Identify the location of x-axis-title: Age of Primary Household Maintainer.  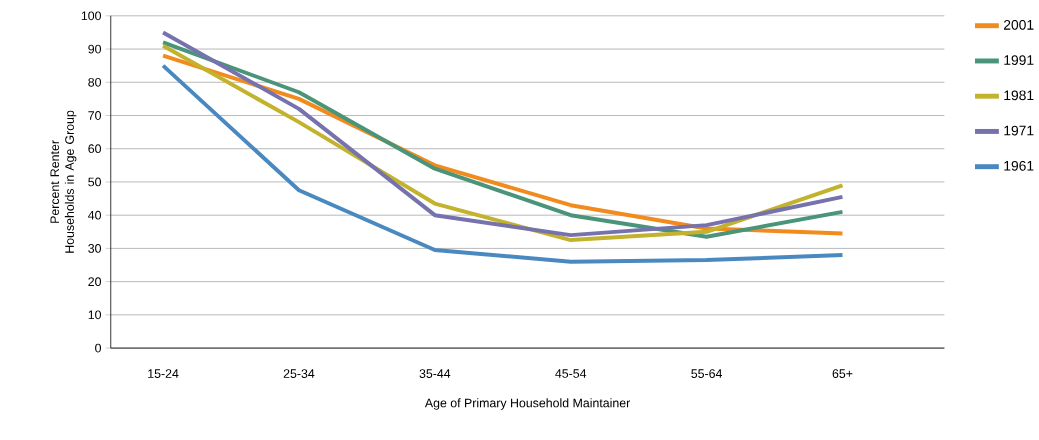
(527, 404).